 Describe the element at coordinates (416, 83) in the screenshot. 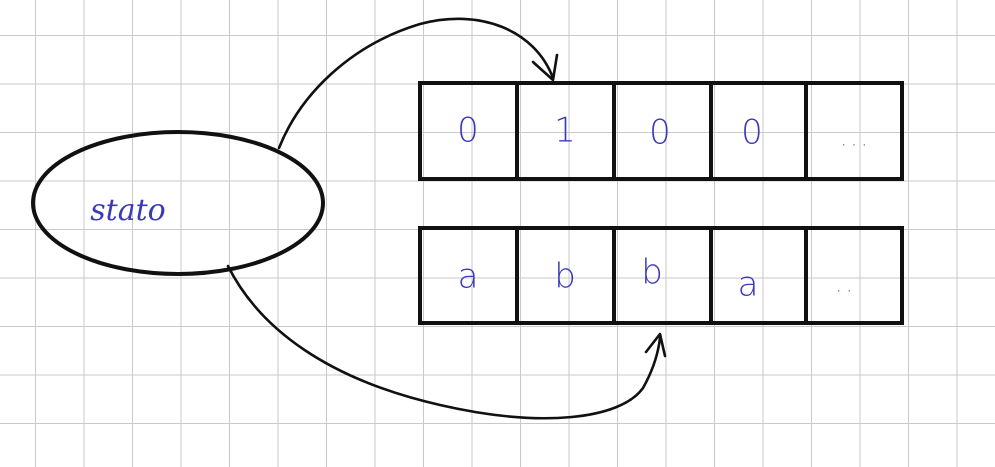

I see `top-head-arrow` at that location.